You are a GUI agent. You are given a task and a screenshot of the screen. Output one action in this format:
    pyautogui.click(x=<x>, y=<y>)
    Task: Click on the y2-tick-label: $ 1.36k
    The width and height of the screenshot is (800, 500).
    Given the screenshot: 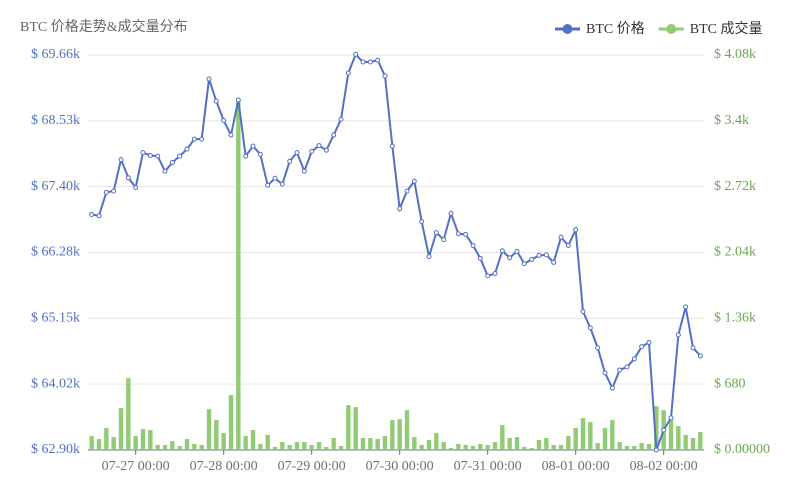 What is the action you would take?
    pyautogui.click(x=735, y=318)
    